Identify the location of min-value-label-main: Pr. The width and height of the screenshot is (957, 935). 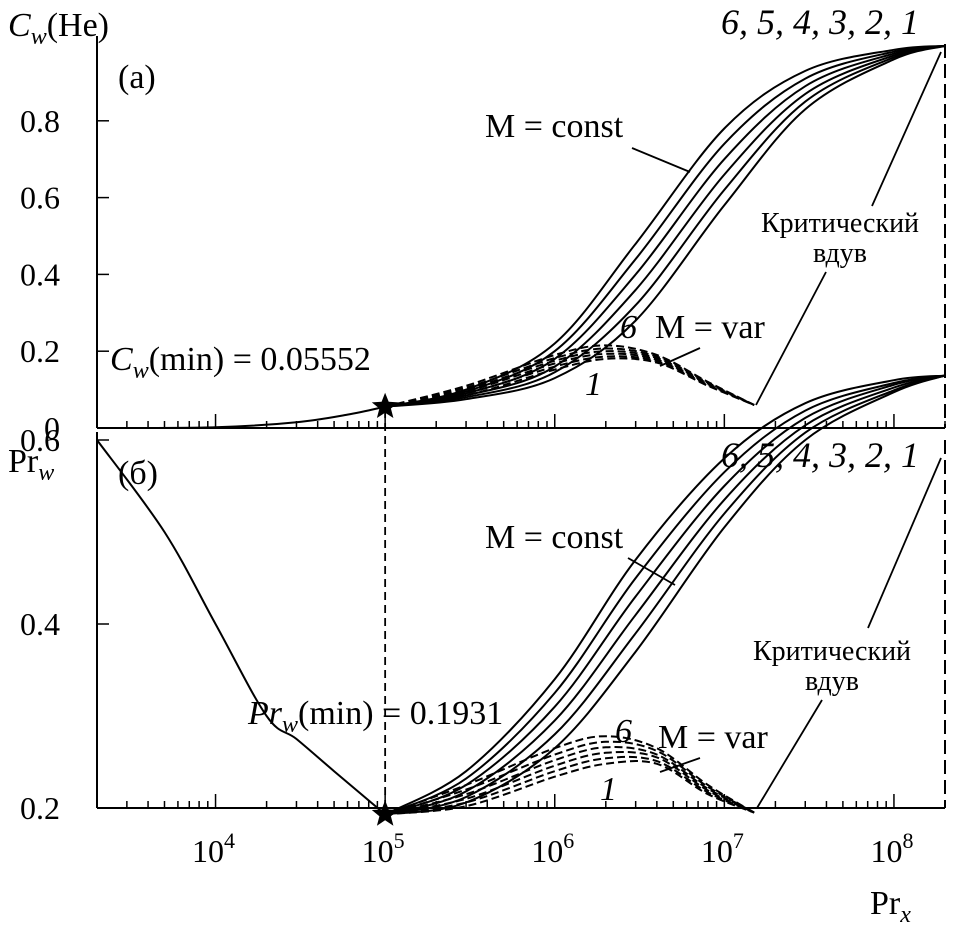
(265, 713).